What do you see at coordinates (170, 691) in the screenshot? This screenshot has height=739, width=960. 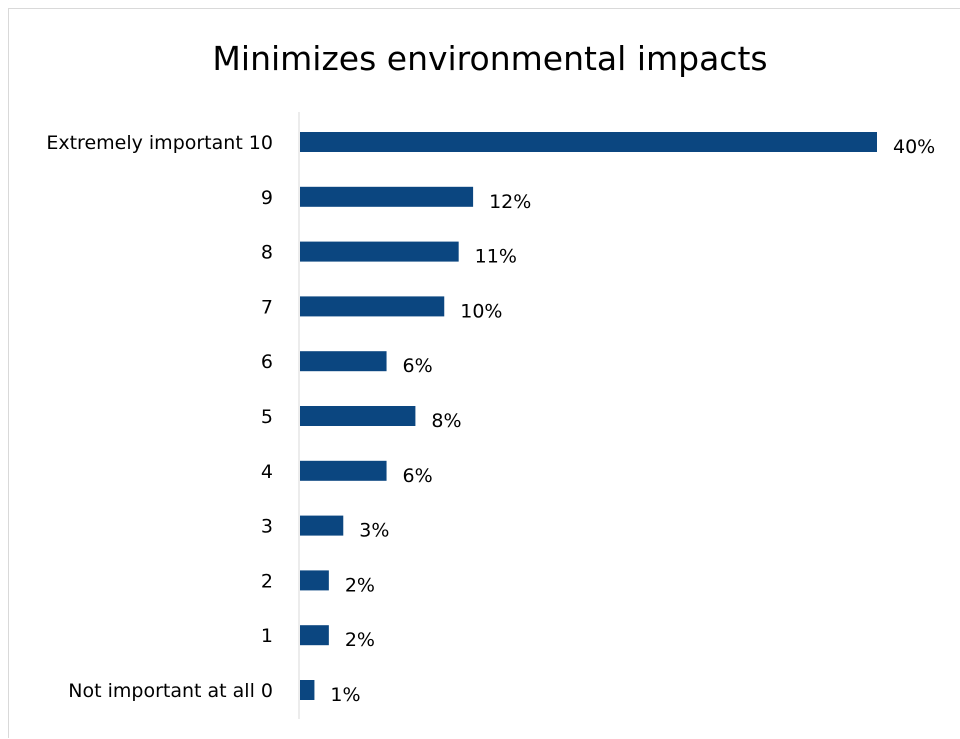 I see `category-tick-label: Not important at all 0` at bounding box center [170, 691].